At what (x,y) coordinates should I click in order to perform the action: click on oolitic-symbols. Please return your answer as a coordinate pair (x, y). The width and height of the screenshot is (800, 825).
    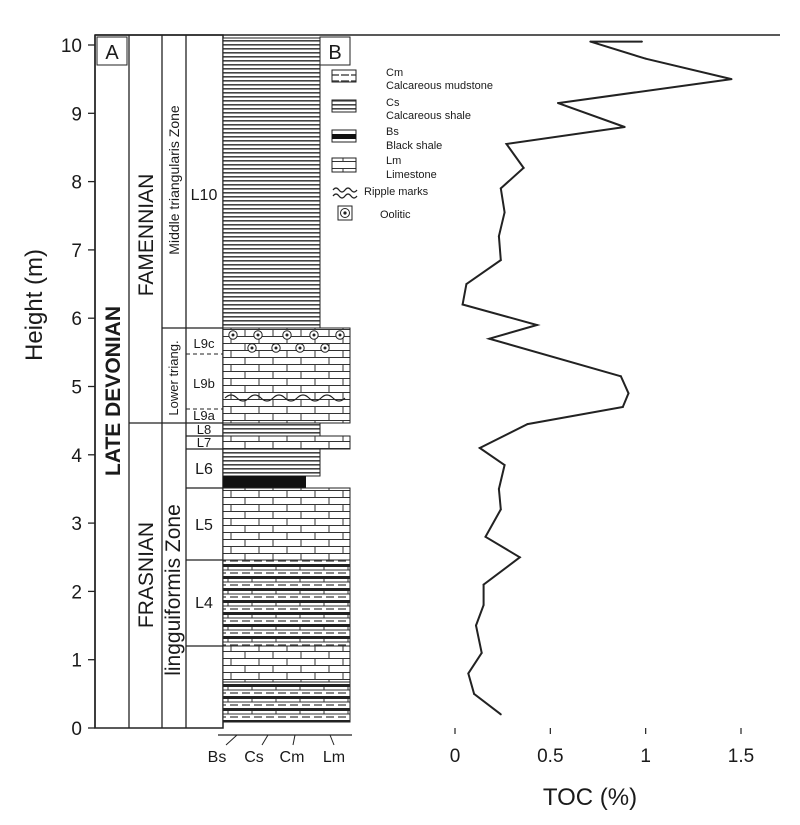
    Looking at the image, I should click on (286, 341).